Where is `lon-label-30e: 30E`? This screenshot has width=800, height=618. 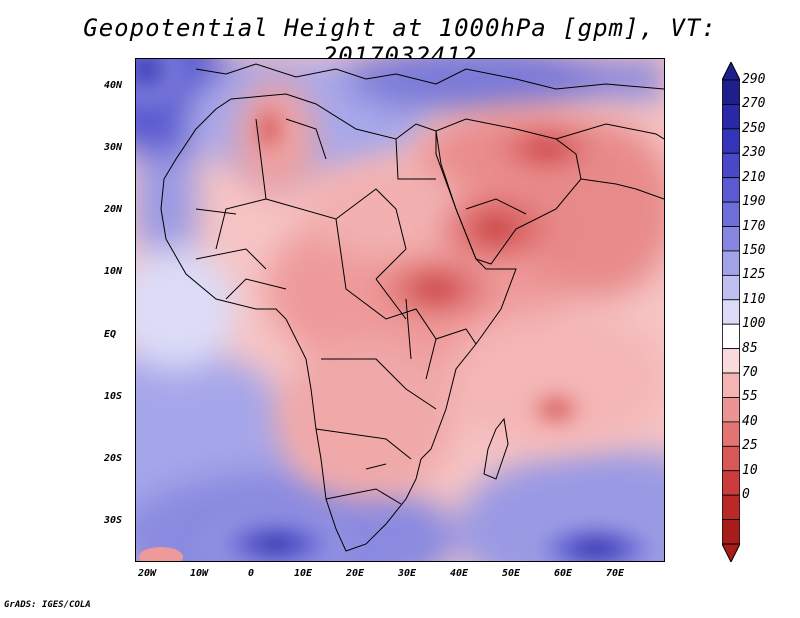
lon-label-30e: 30E is located at coordinates (407, 573).